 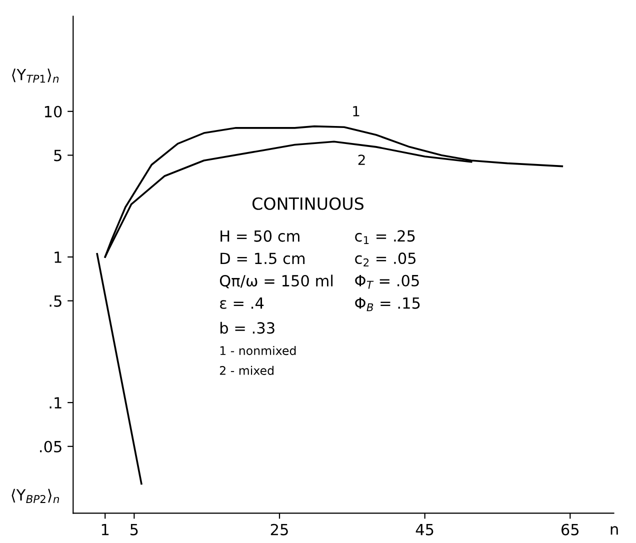 What do you see at coordinates (258, 351) in the screenshot?
I see `annotation: 1 - nonmixed` at bounding box center [258, 351].